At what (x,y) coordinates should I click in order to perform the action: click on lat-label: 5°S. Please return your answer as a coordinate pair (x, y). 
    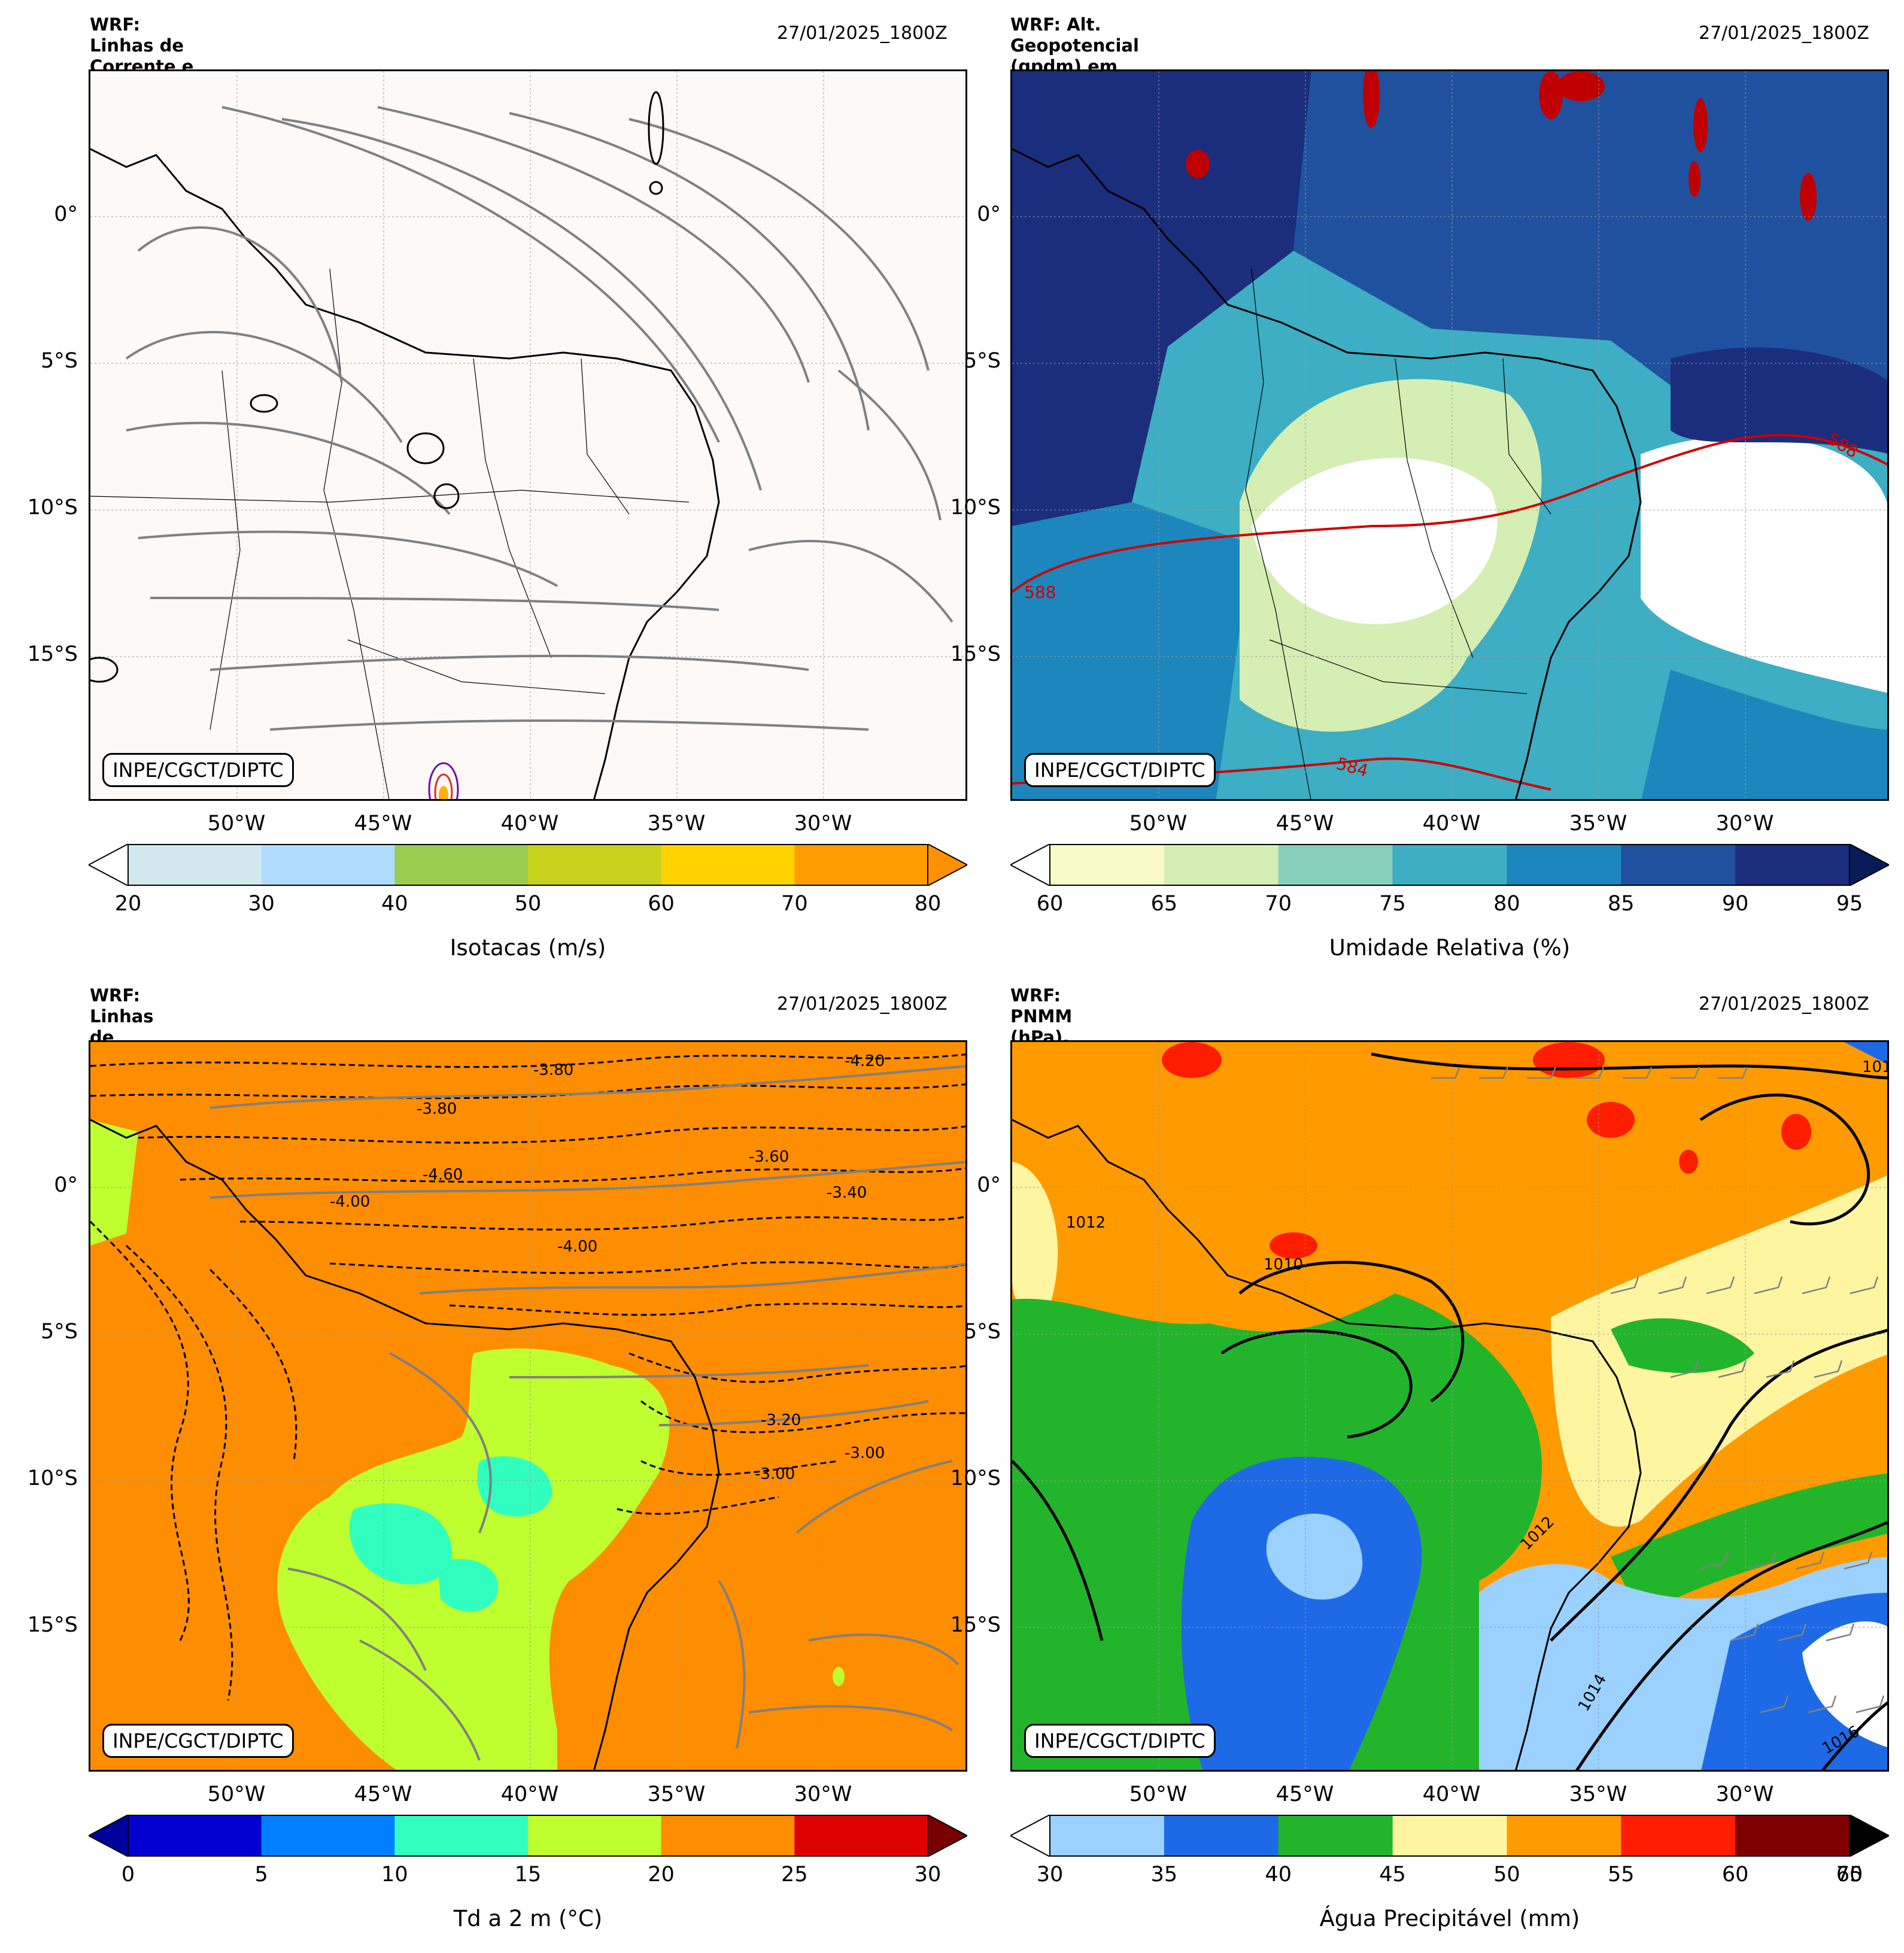
    Looking at the image, I should click on (59, 361).